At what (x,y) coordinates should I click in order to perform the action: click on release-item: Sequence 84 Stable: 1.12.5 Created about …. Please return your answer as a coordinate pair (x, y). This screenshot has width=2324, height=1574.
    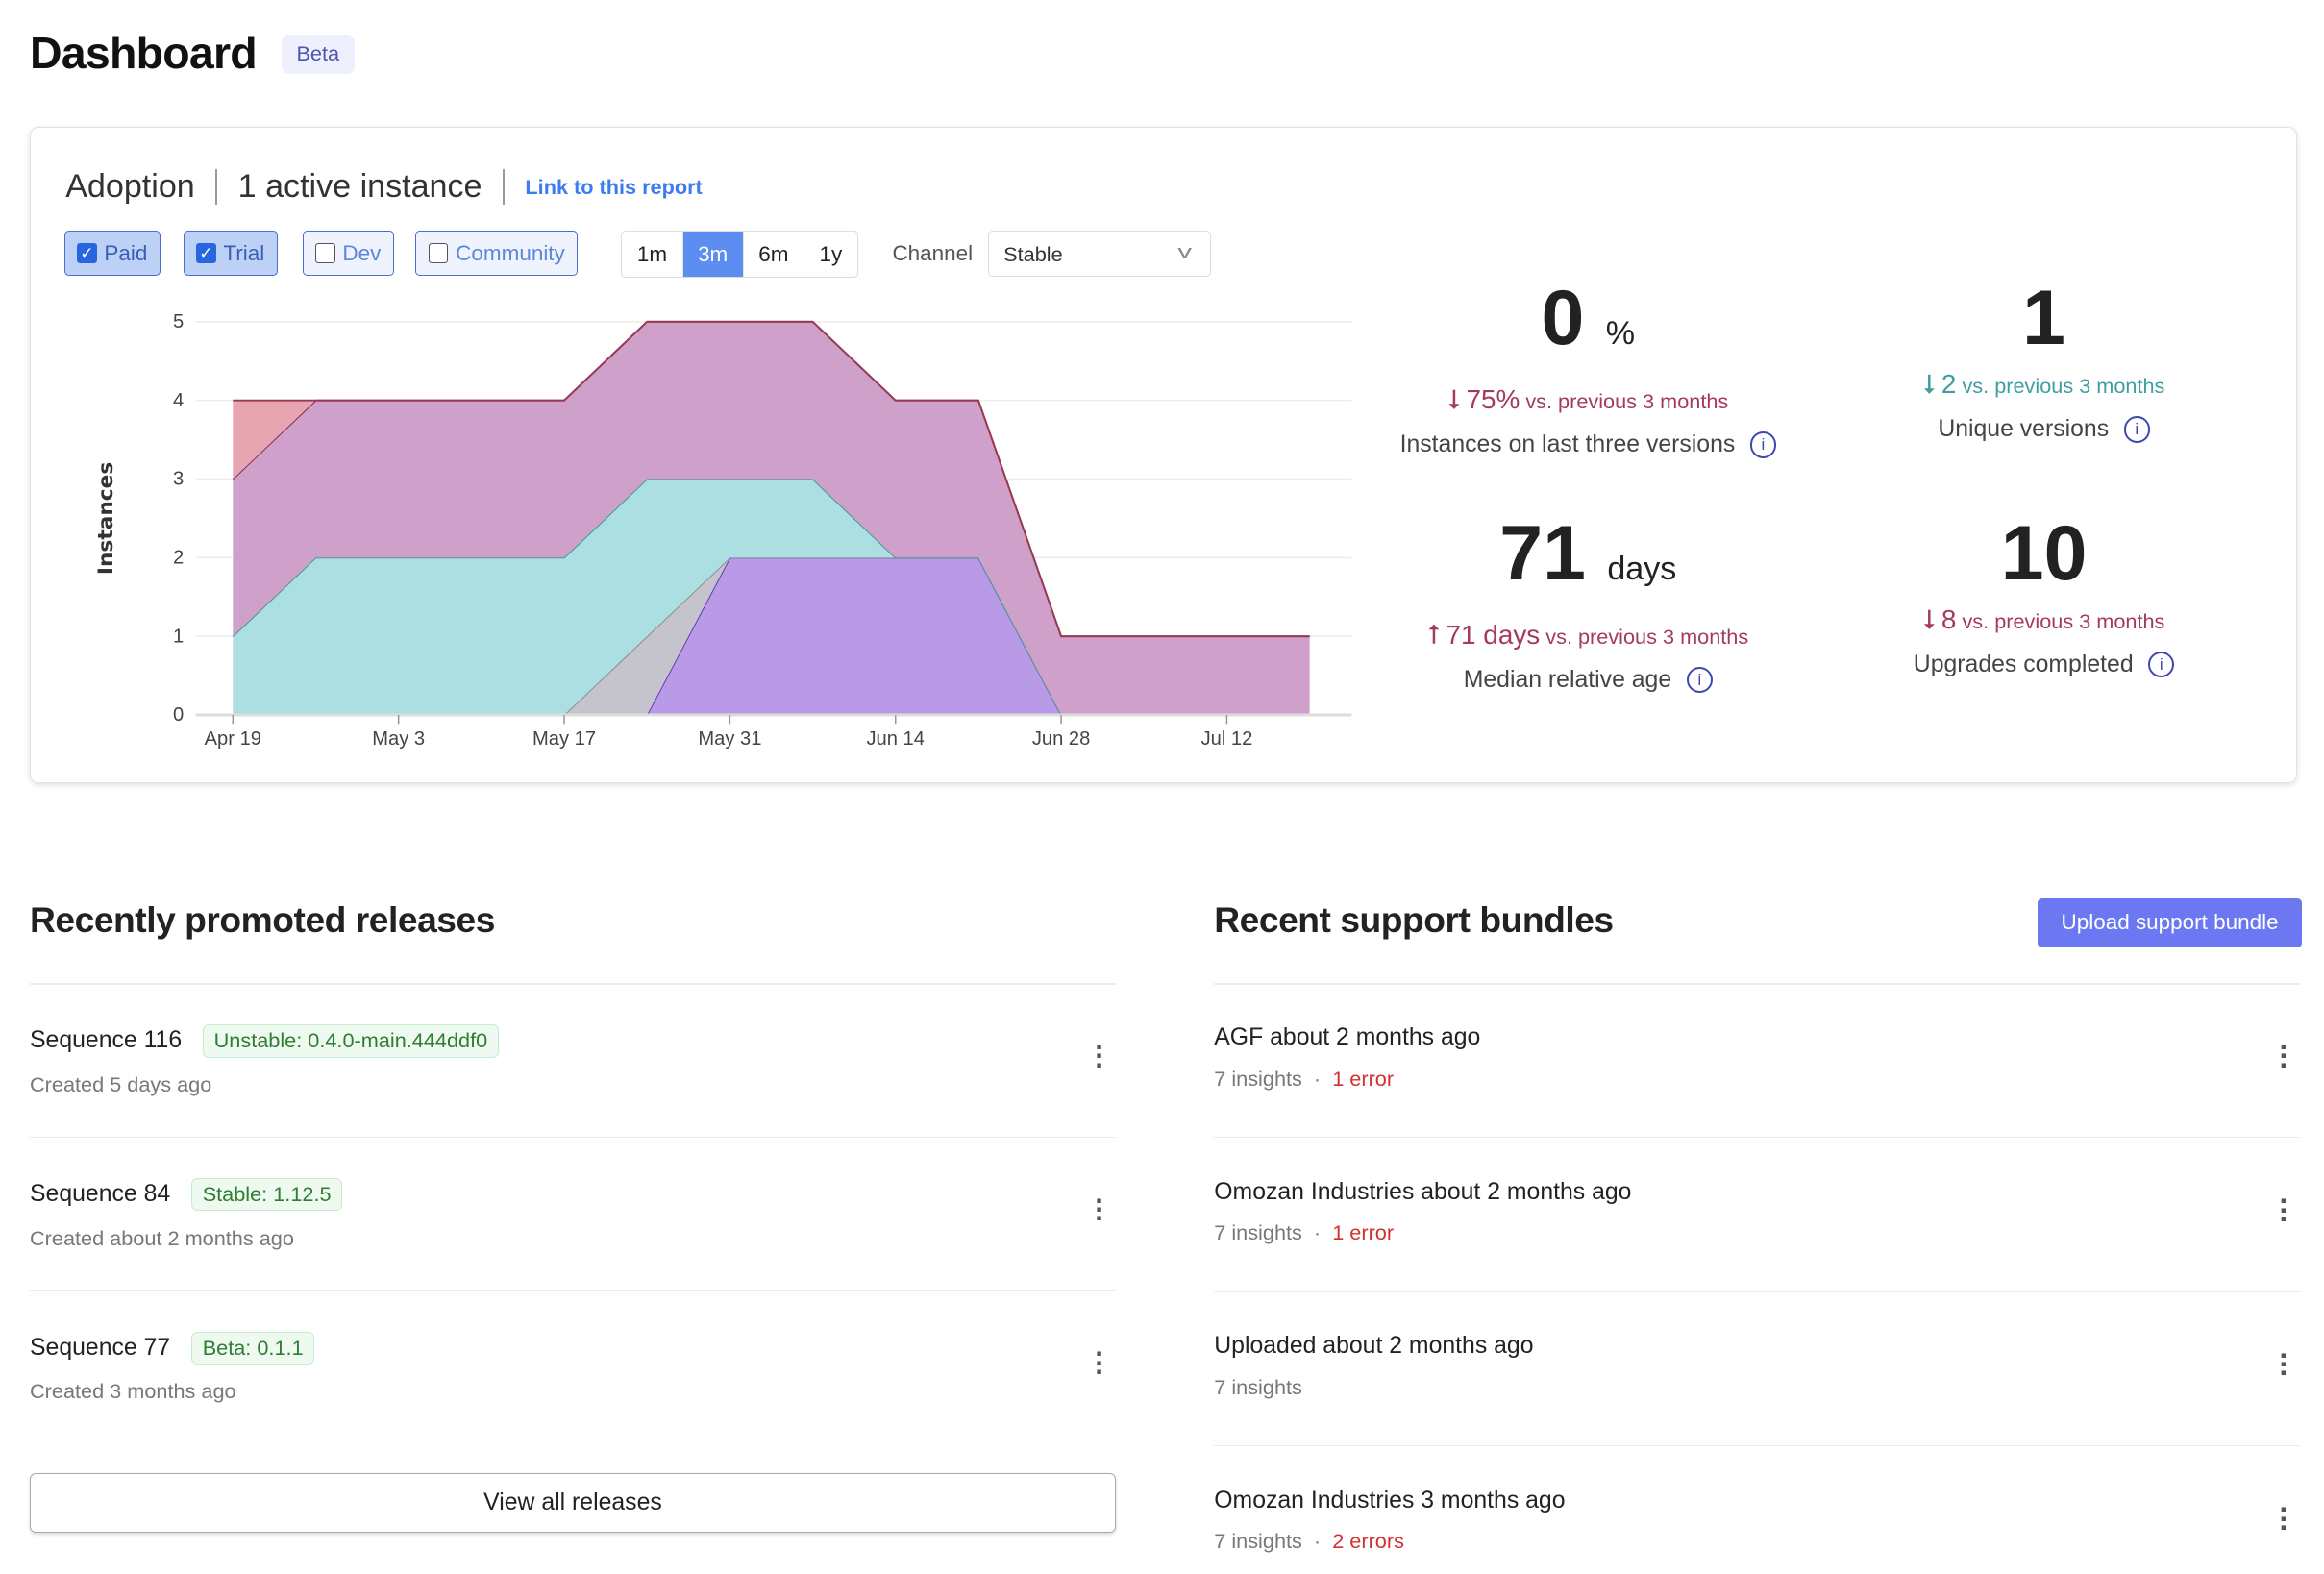
    Looking at the image, I should click on (573, 1214).